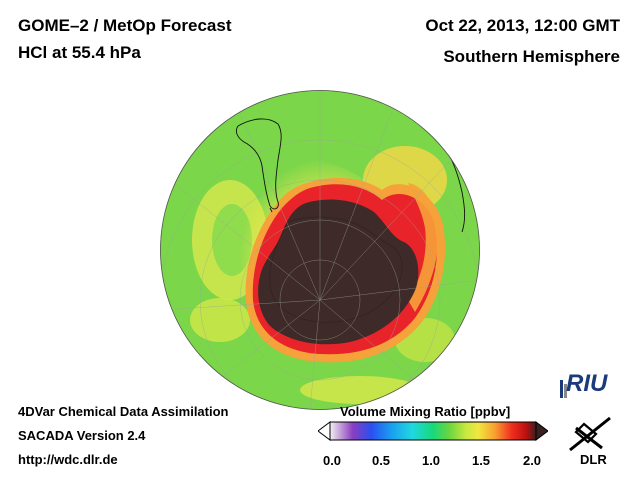 The height and width of the screenshot is (480, 640). What do you see at coordinates (454, 189) in the screenshot?
I see `africa-coast` at bounding box center [454, 189].